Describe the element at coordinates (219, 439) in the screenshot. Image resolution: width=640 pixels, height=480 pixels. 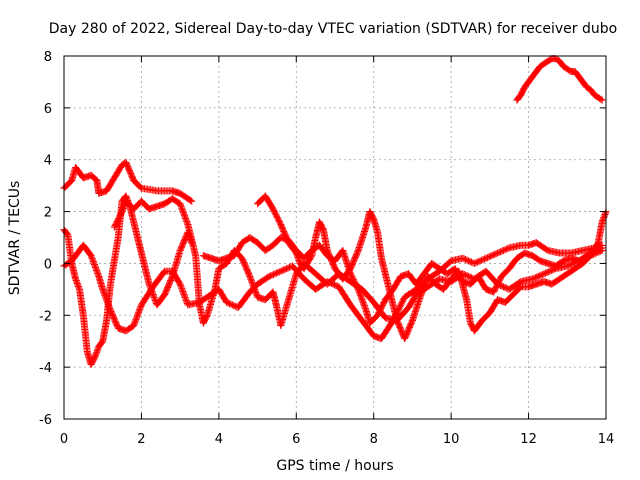
I see `x-tick-label: 4` at that location.